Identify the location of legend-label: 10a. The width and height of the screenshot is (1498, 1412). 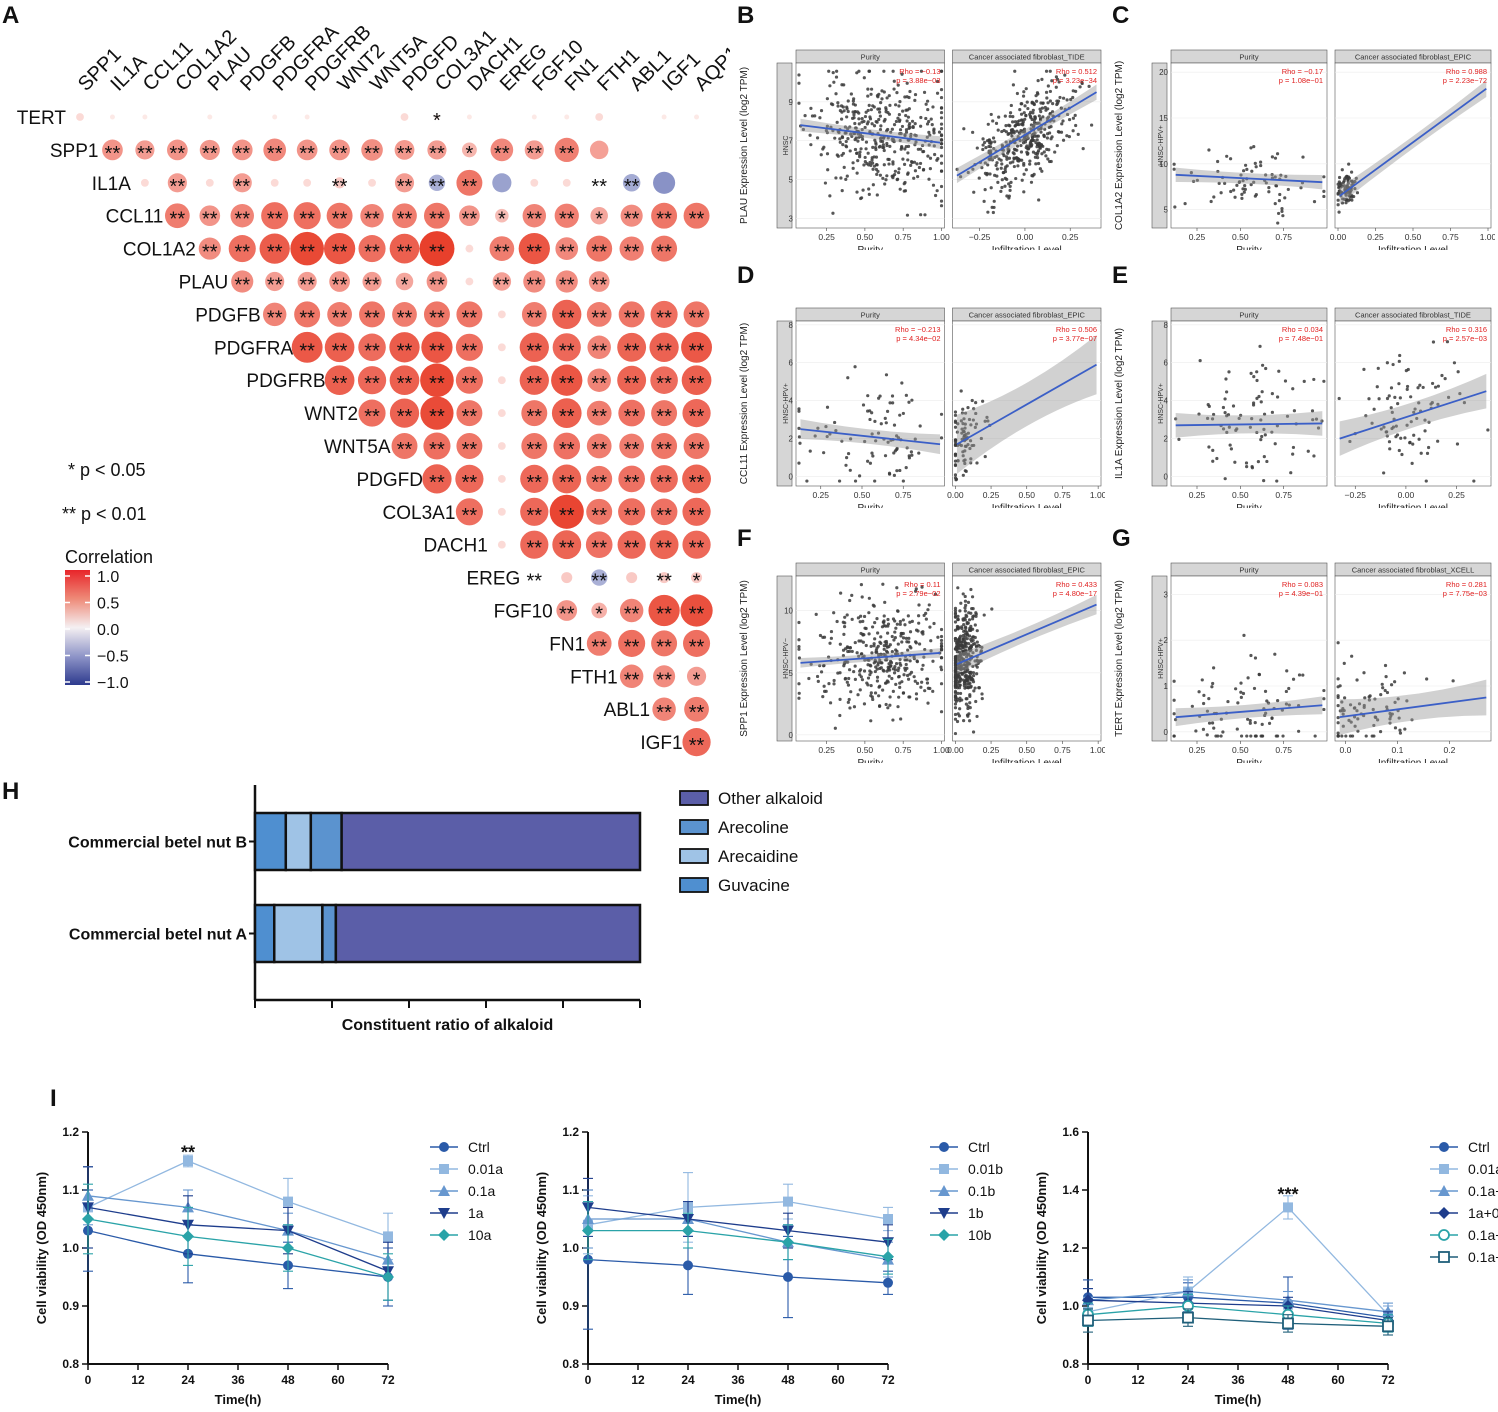
(480, 1235).